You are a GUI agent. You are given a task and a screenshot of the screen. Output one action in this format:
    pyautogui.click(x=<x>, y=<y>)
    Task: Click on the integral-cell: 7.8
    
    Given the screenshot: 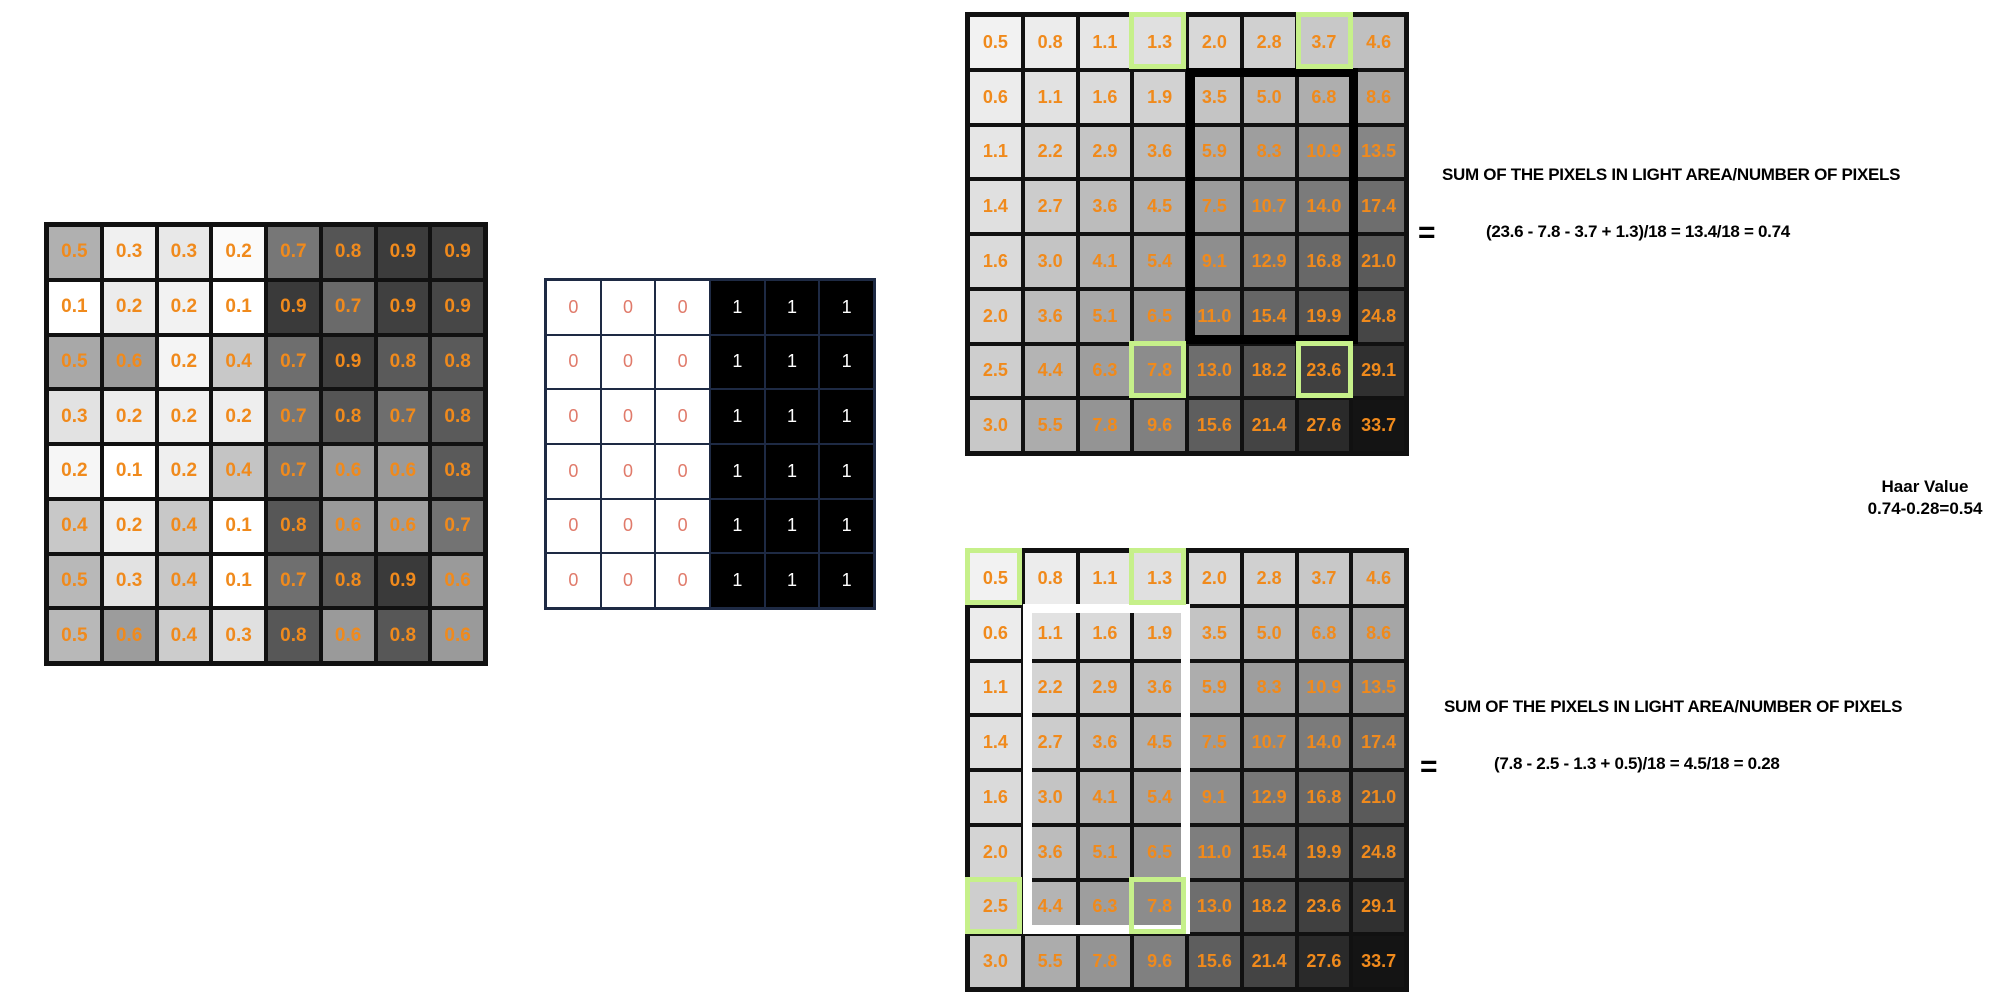 What is the action you would take?
    pyautogui.click(x=1159, y=907)
    